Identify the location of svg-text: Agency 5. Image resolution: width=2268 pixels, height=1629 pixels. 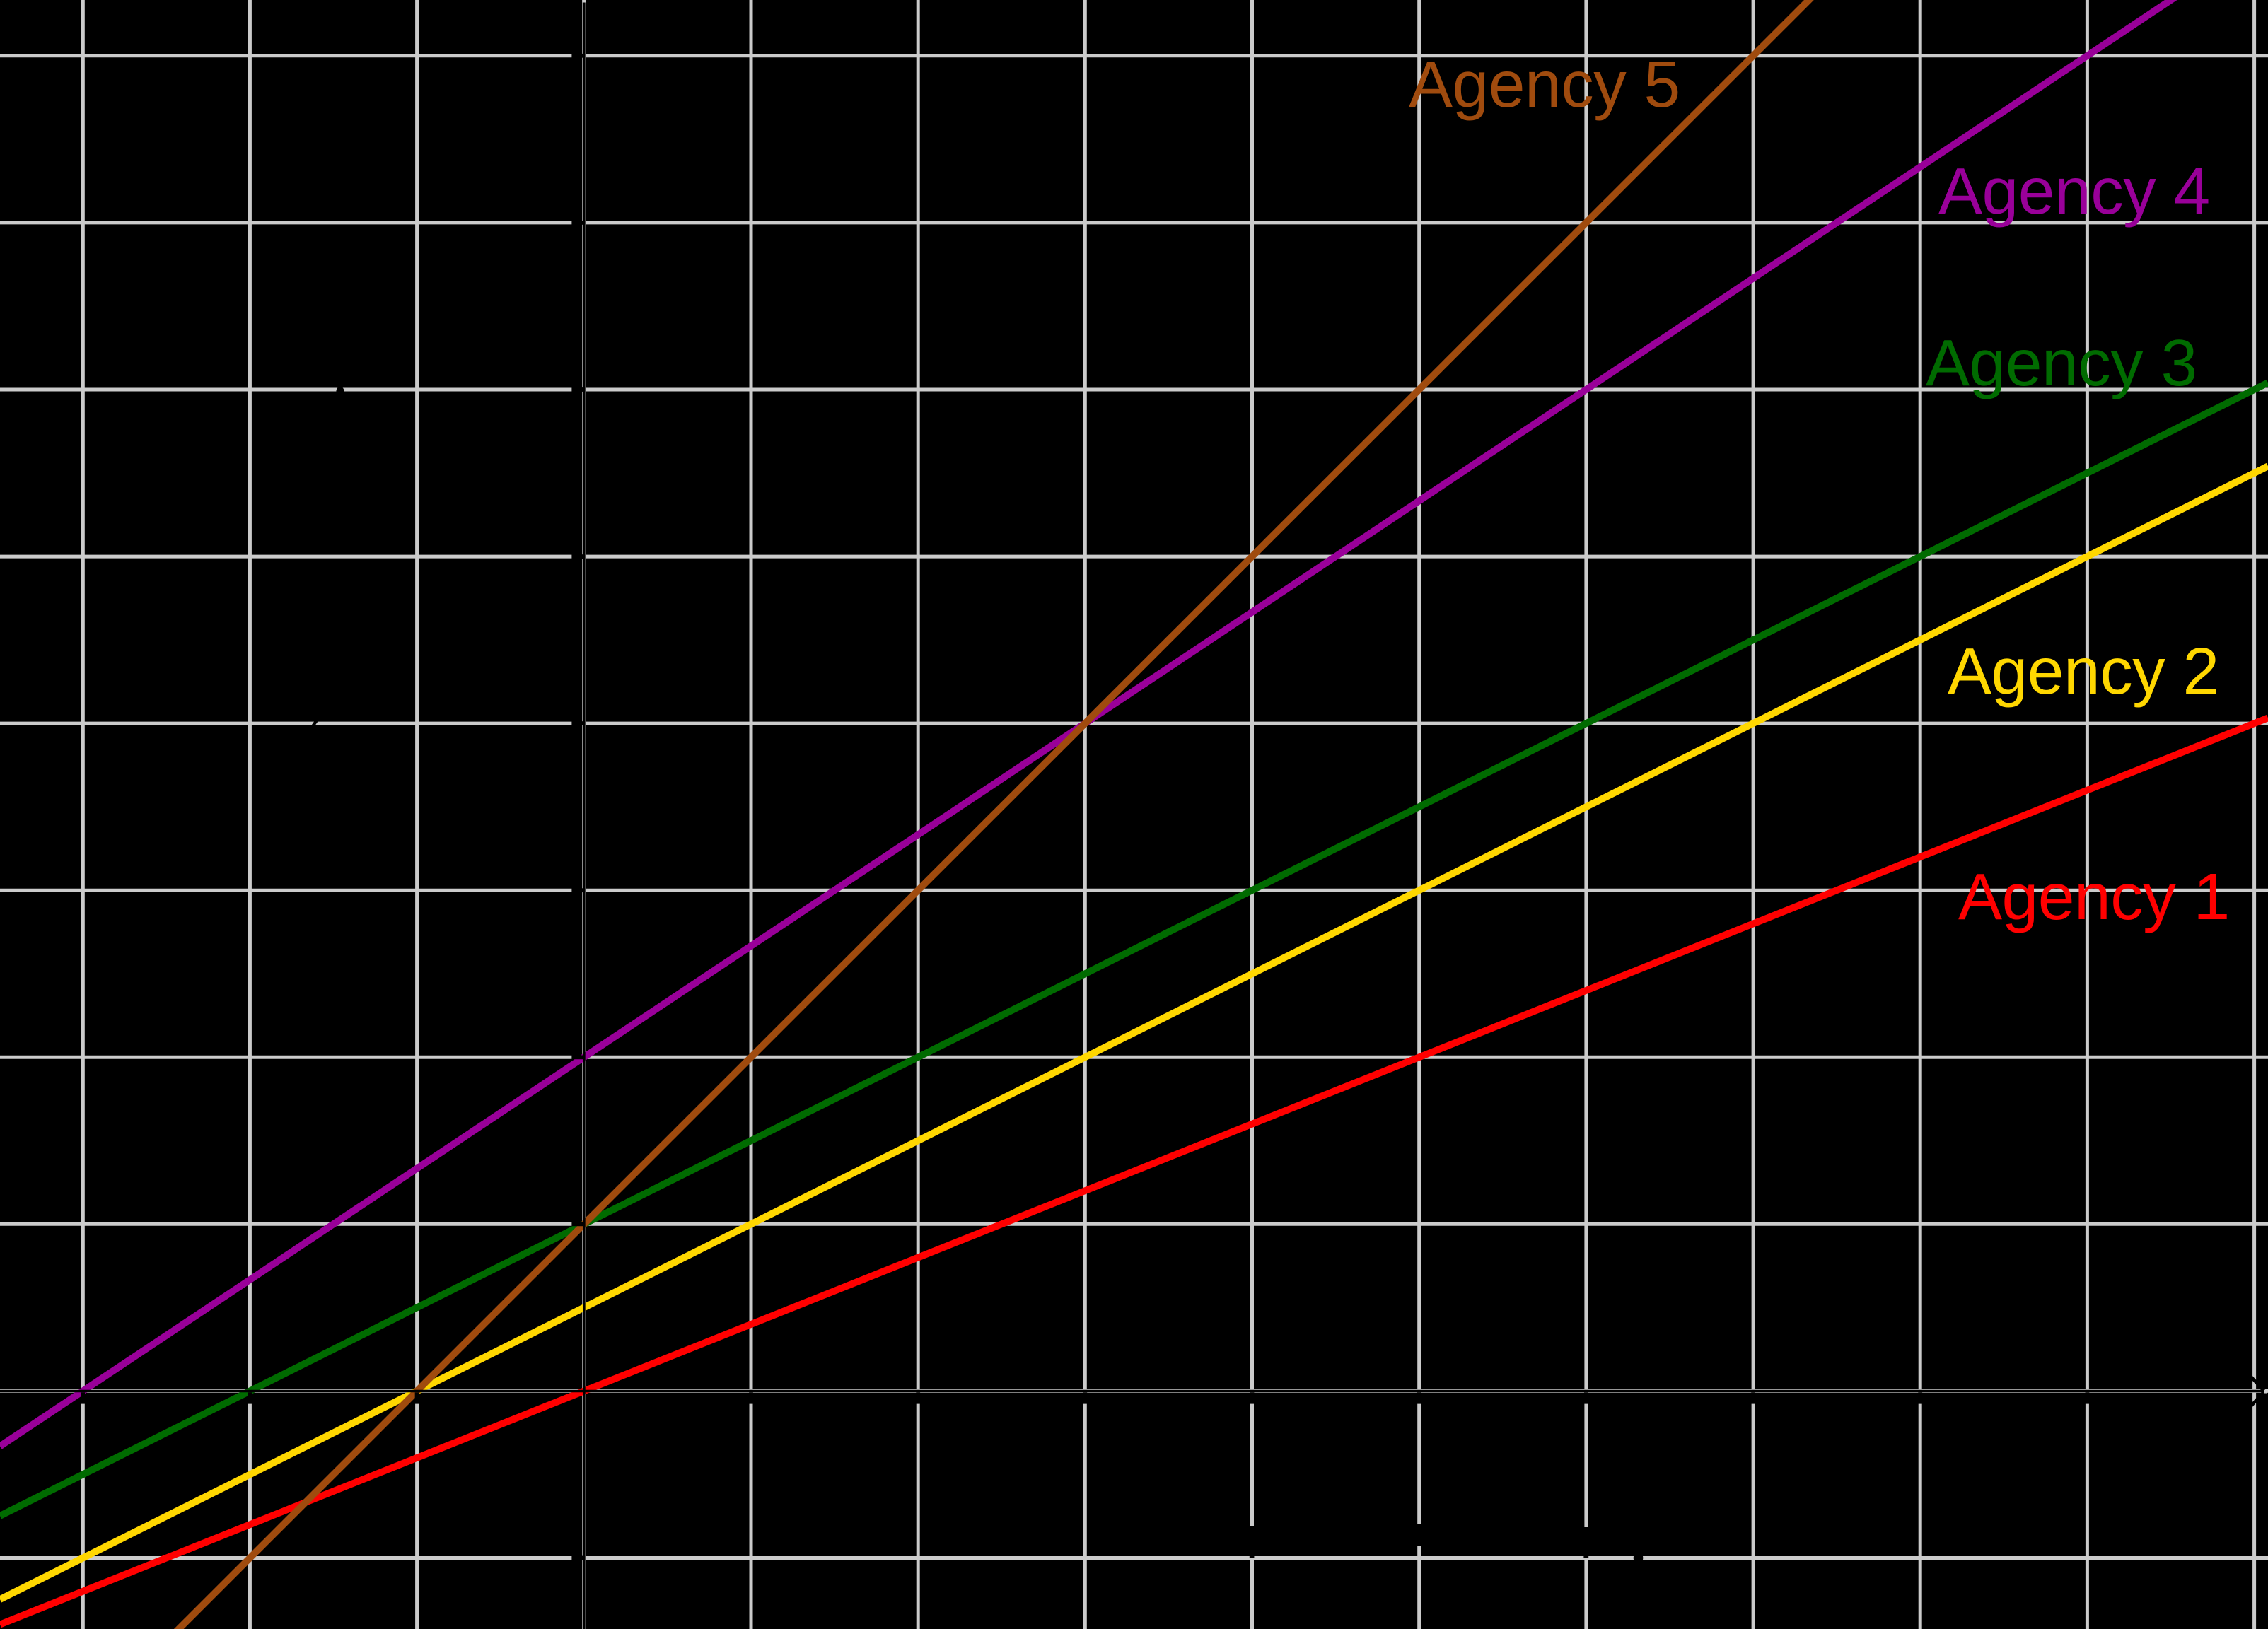
(1544, 84).